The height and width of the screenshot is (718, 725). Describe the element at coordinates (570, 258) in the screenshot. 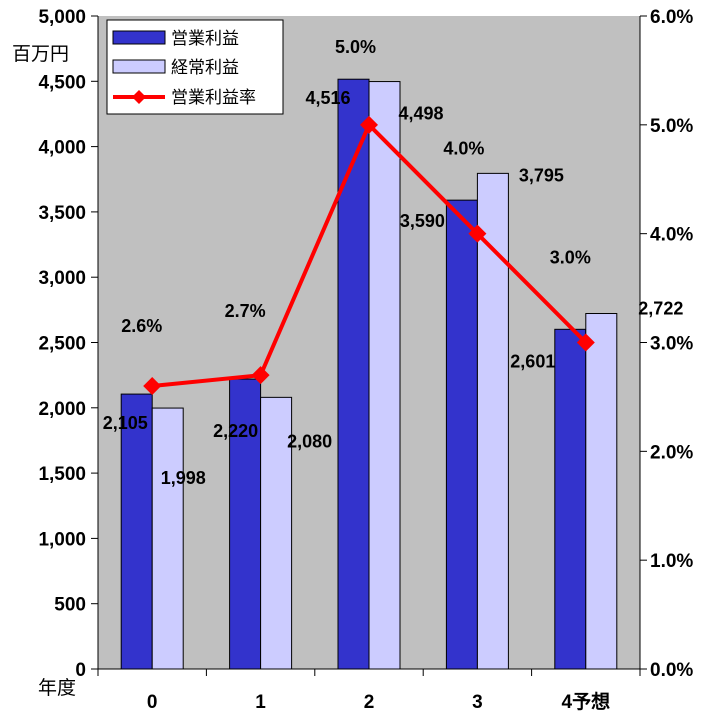

I see `data-label-operating-margin-4: 3.0%` at that location.